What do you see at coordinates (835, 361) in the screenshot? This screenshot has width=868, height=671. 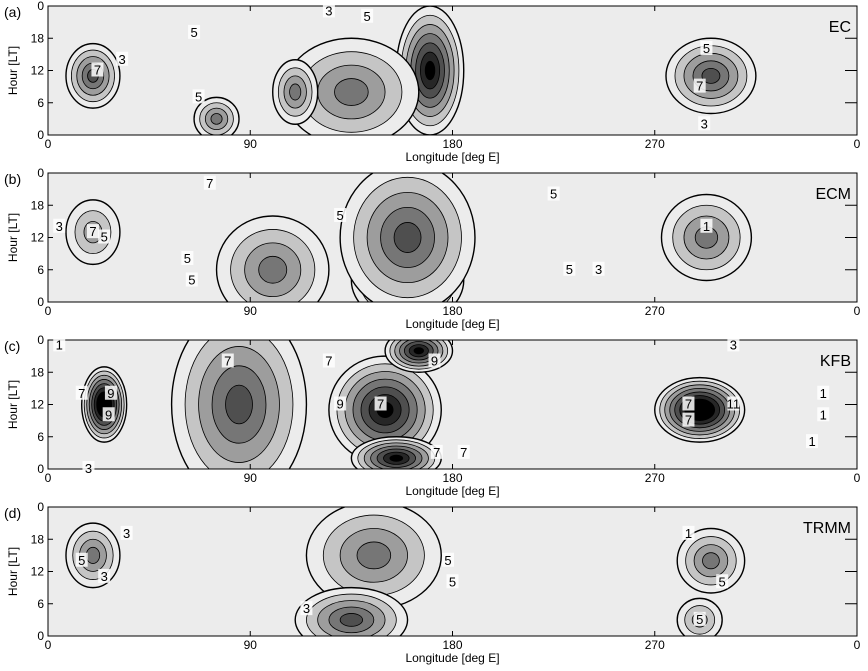 I see `model-label: KFB` at bounding box center [835, 361].